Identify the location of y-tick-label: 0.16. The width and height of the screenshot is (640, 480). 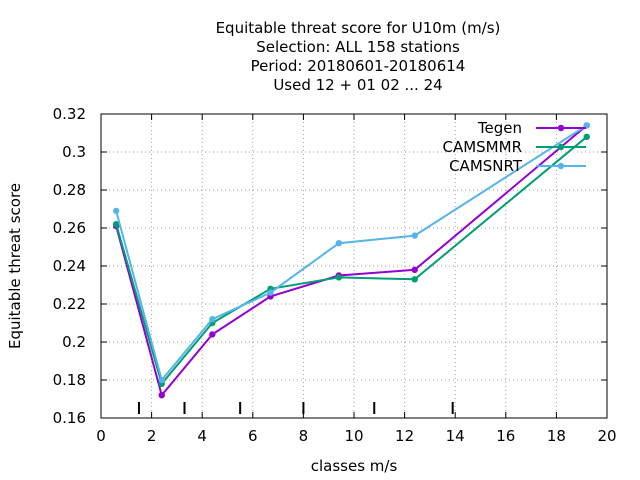
(69, 418).